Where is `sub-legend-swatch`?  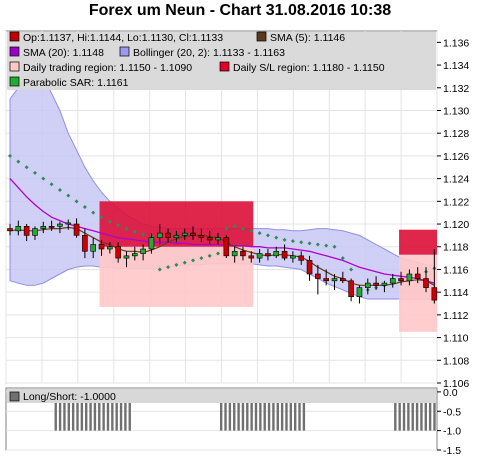 sub-legend-swatch is located at coordinates (14, 396).